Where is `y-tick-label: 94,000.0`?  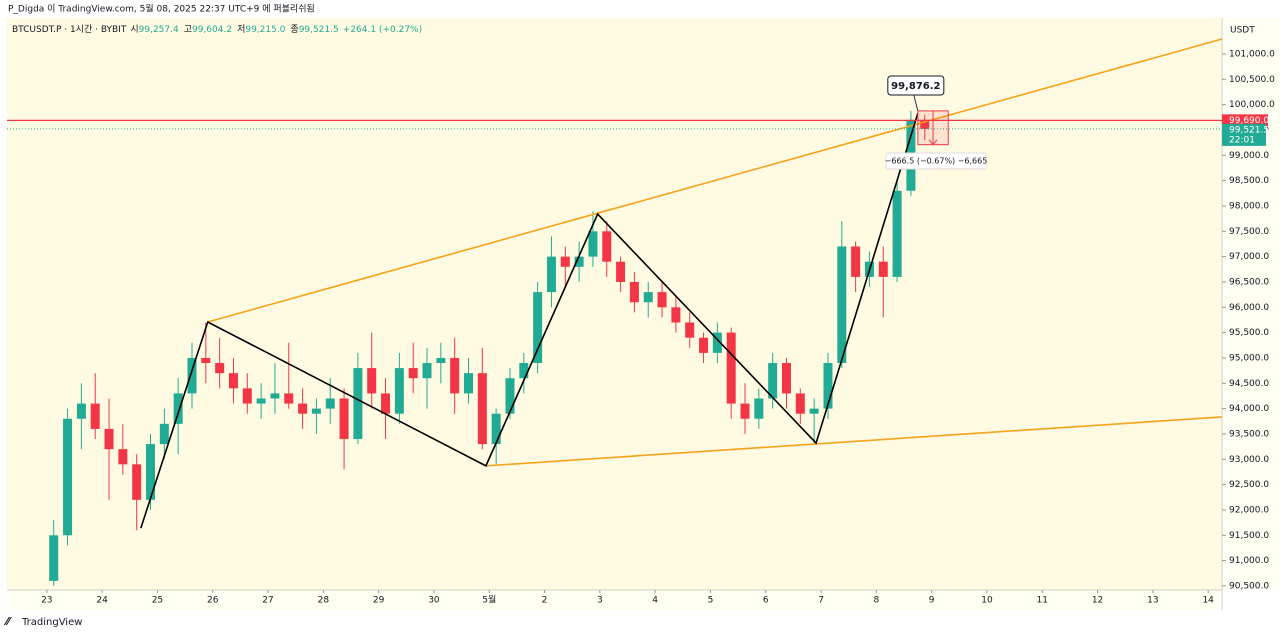 y-tick-label: 94,000.0 is located at coordinates (1249, 409).